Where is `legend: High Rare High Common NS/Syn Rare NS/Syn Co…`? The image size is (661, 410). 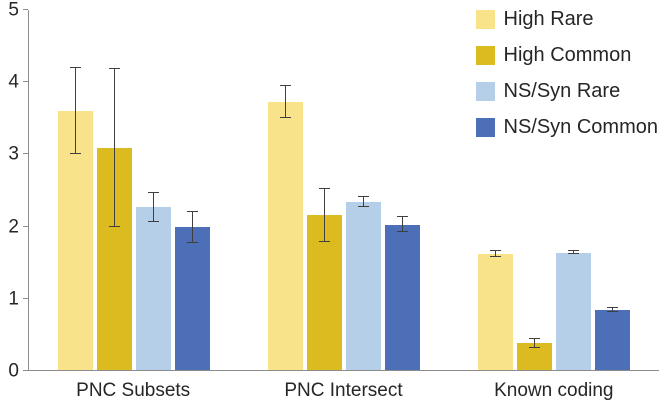
legend: High Rare High Common NS/Syn Rare NS/Syn Co… is located at coordinates (567, 73).